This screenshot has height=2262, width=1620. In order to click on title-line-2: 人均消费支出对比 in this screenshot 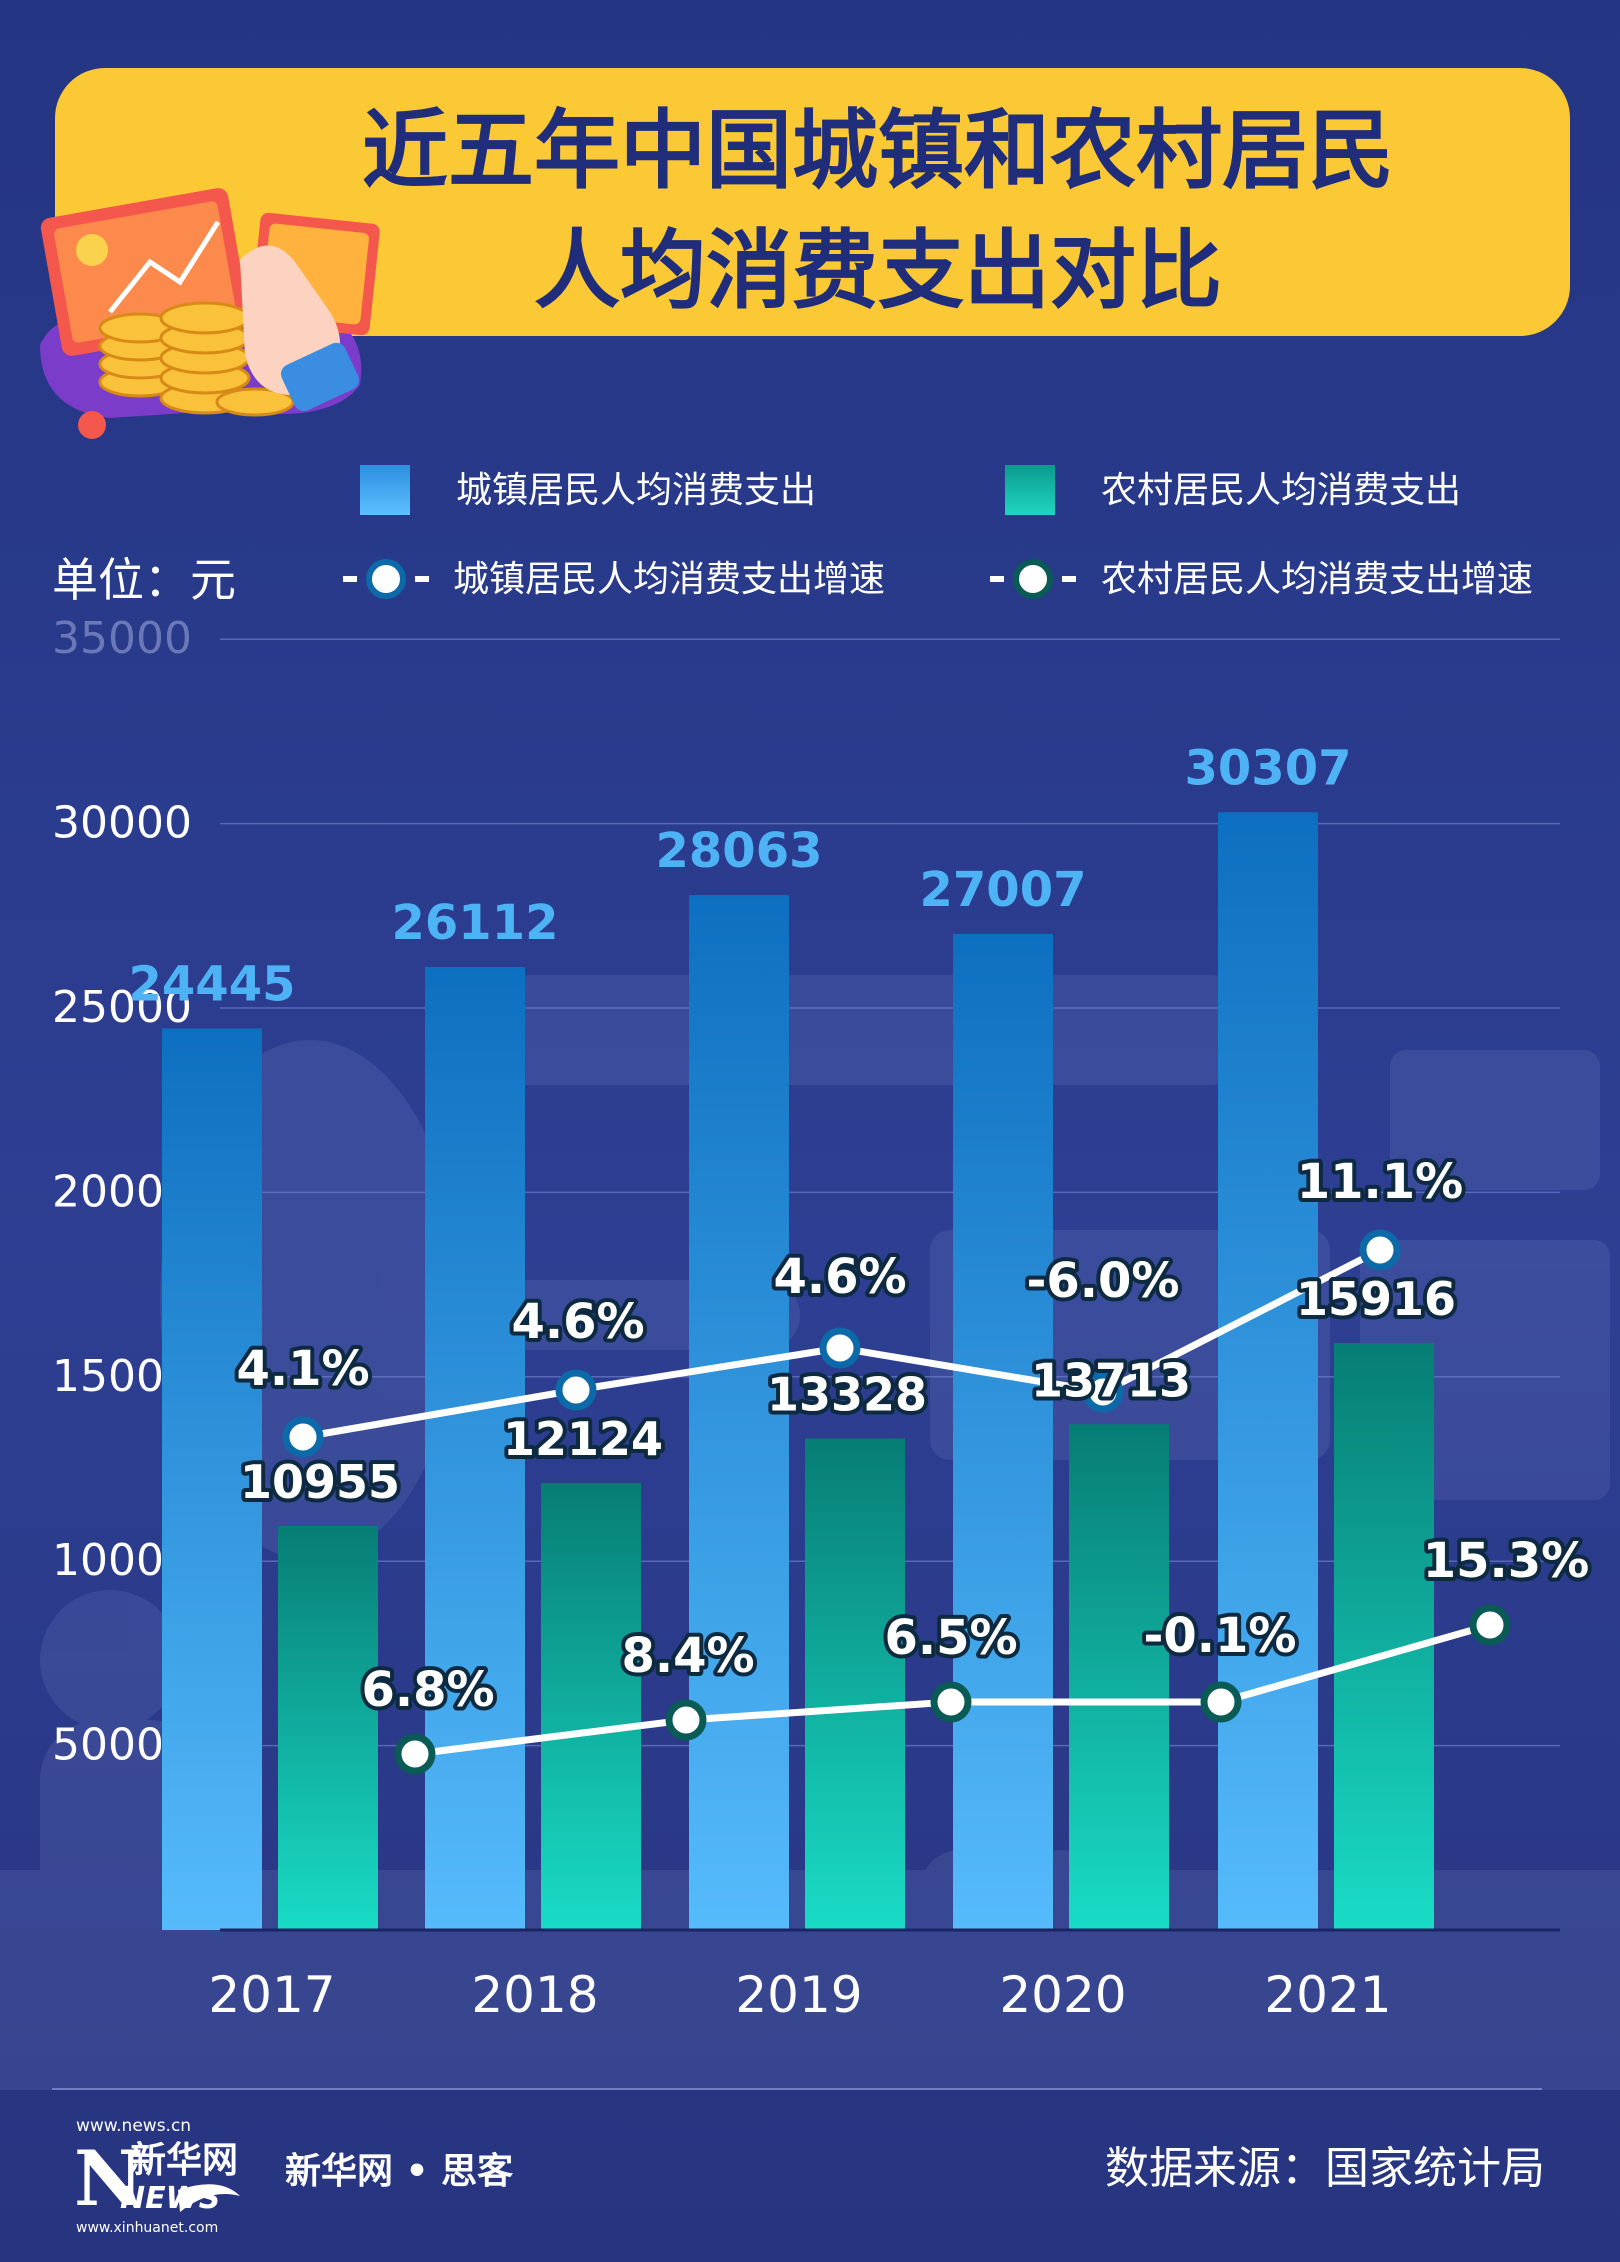, I will do `click(878, 271)`.